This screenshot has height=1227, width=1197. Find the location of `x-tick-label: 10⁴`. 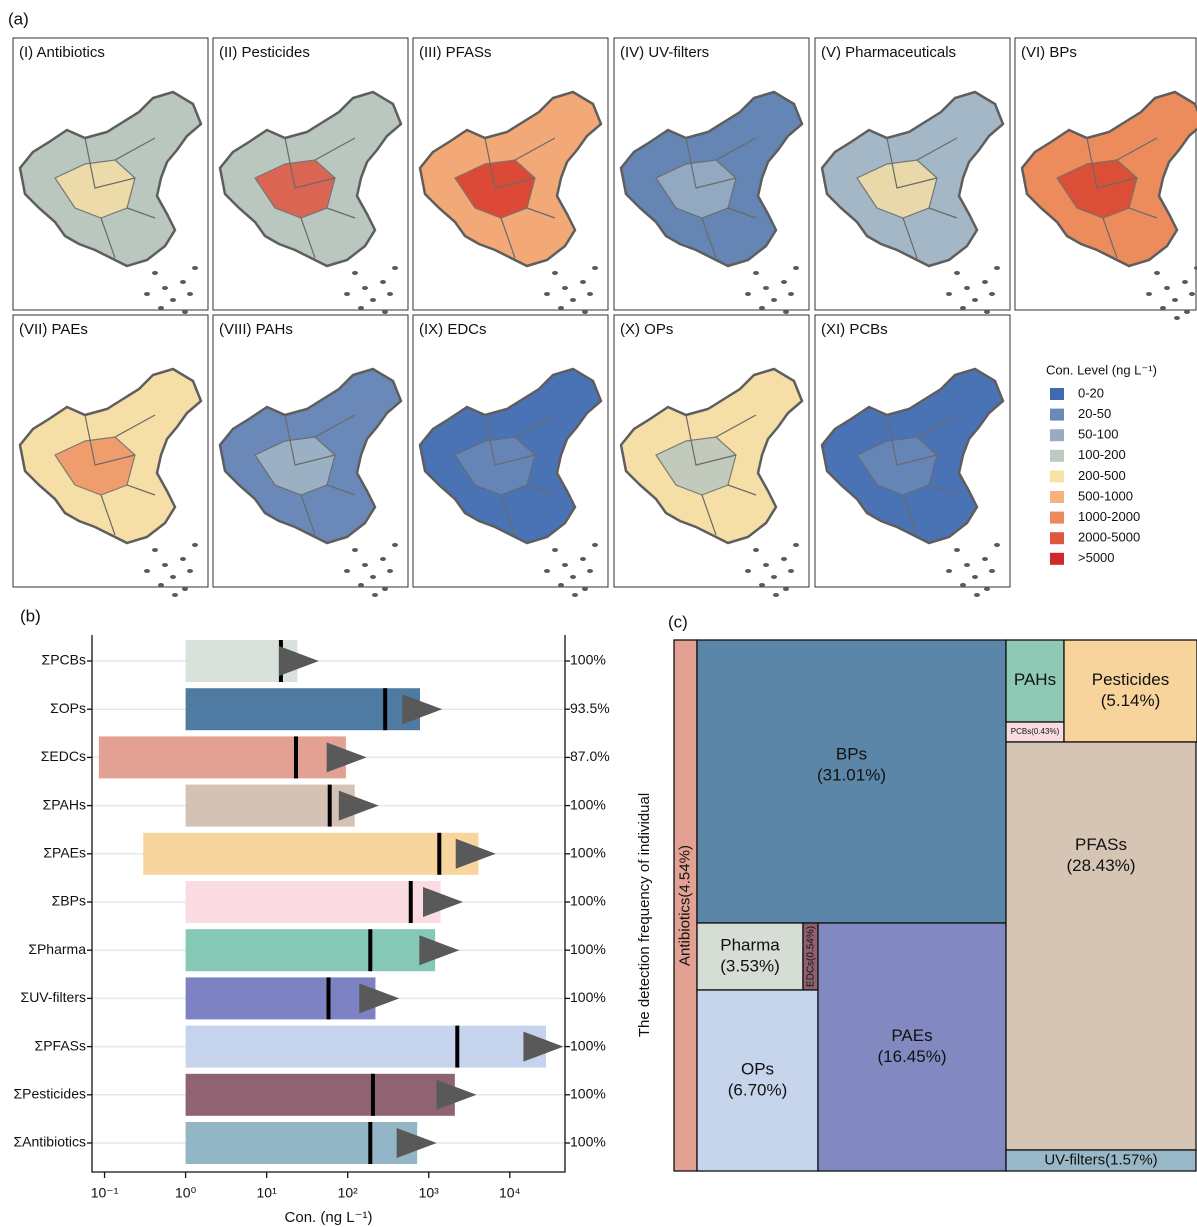

x-tick-label: 10⁴ is located at coordinates (510, 1193).